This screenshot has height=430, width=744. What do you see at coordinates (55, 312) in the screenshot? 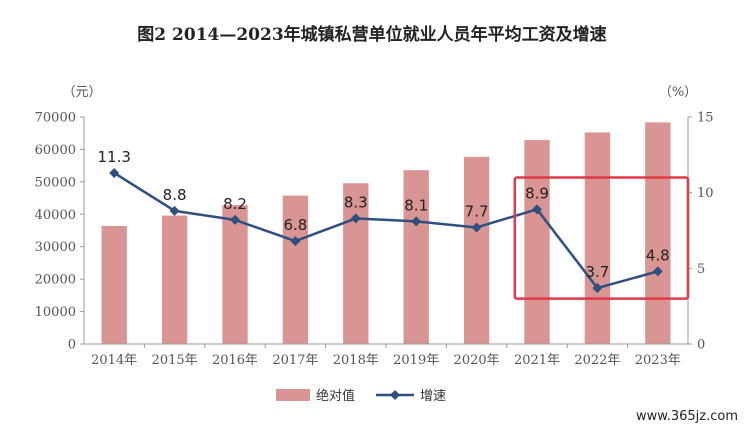
I see `y-left-tick-label: 10000` at bounding box center [55, 312].